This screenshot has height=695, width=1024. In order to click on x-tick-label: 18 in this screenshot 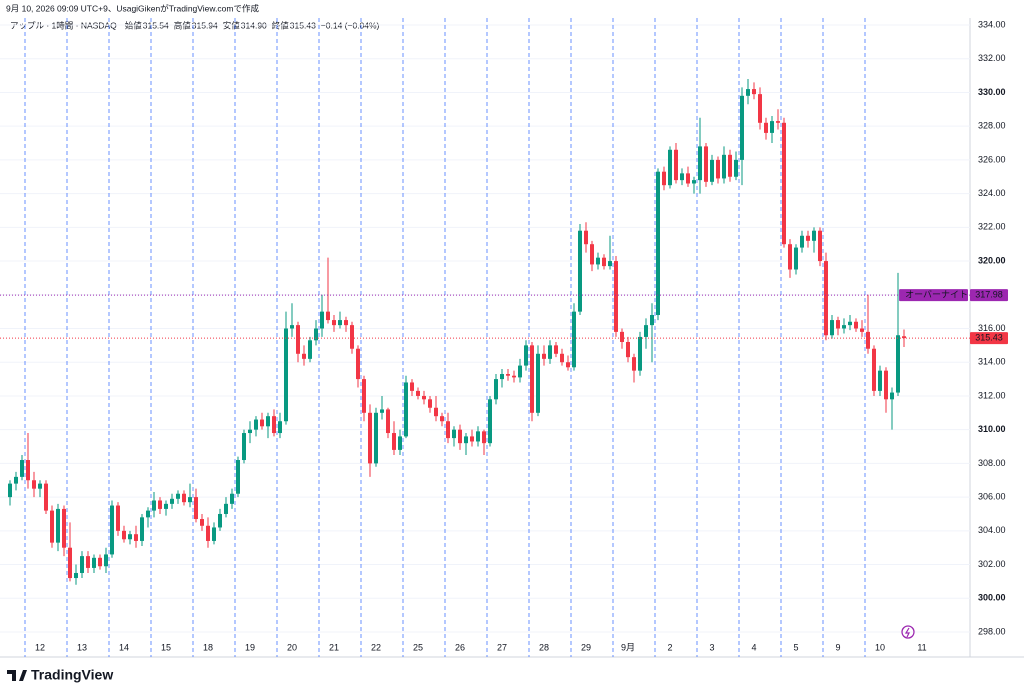, I will do `click(208, 647)`.